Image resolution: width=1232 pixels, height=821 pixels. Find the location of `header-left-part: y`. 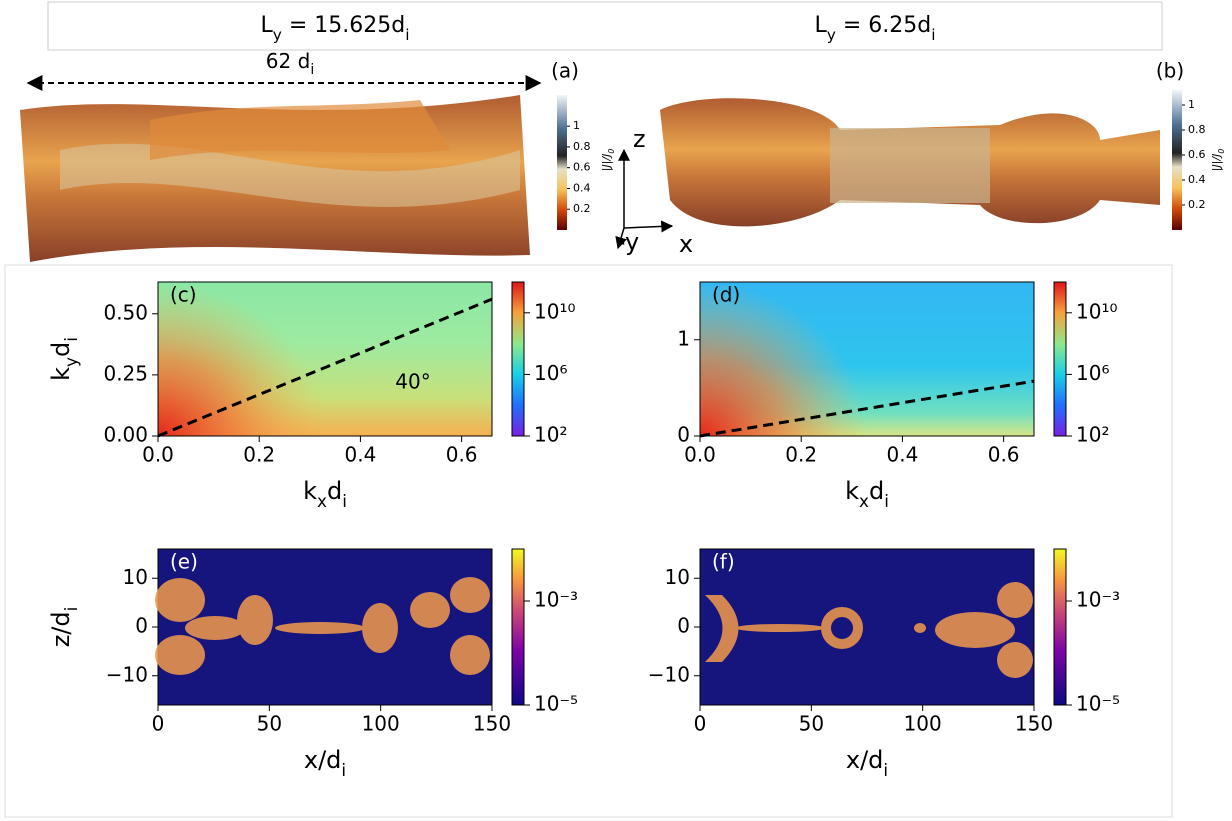

header-left-part: y is located at coordinates (277, 35).